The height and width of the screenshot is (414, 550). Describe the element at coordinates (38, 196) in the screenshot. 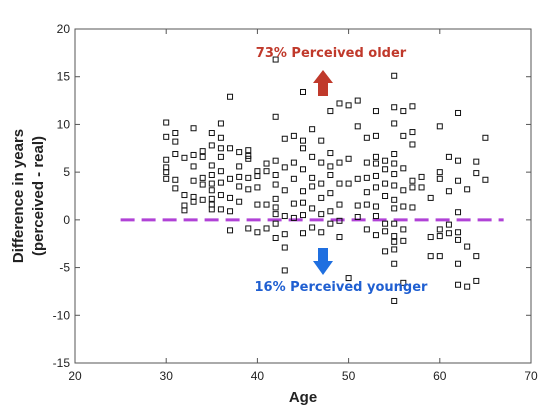

I see `y-axis-label-line2: (perceived - real)` at that location.